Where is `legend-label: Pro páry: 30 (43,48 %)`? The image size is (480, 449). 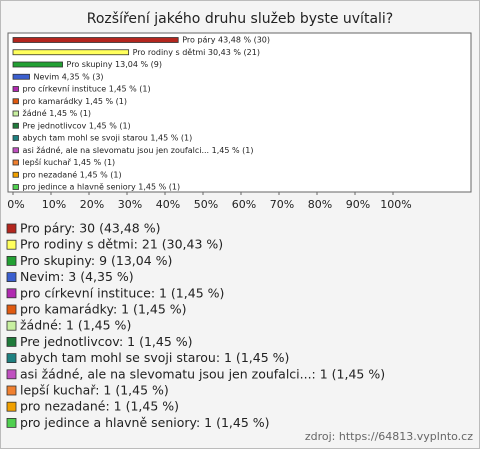 legend-label: Pro páry: 30 (43,48 %) is located at coordinates (90, 228).